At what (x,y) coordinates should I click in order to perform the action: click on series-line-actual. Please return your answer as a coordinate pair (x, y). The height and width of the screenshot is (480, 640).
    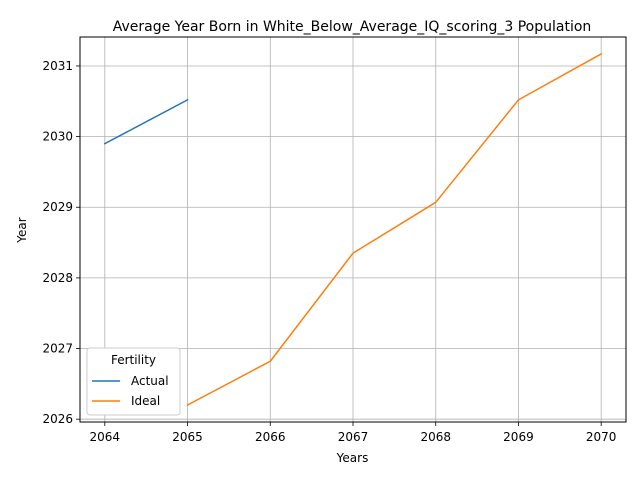
    Looking at the image, I should click on (146, 121).